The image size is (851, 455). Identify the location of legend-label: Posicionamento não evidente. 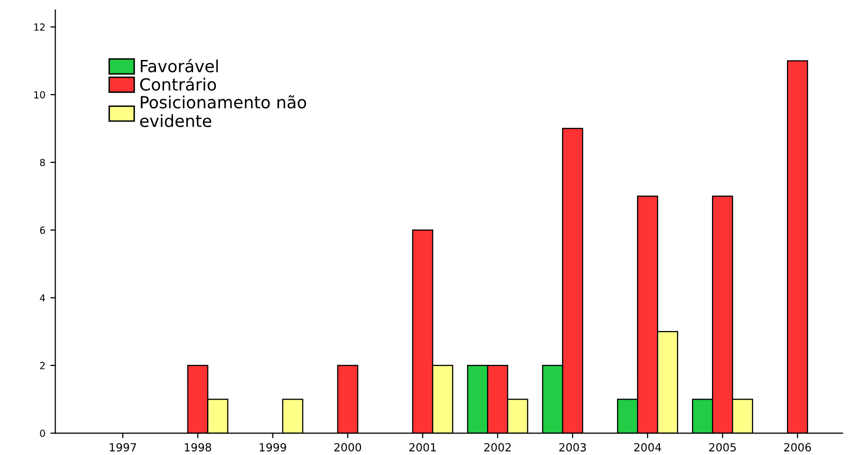
(223, 111).